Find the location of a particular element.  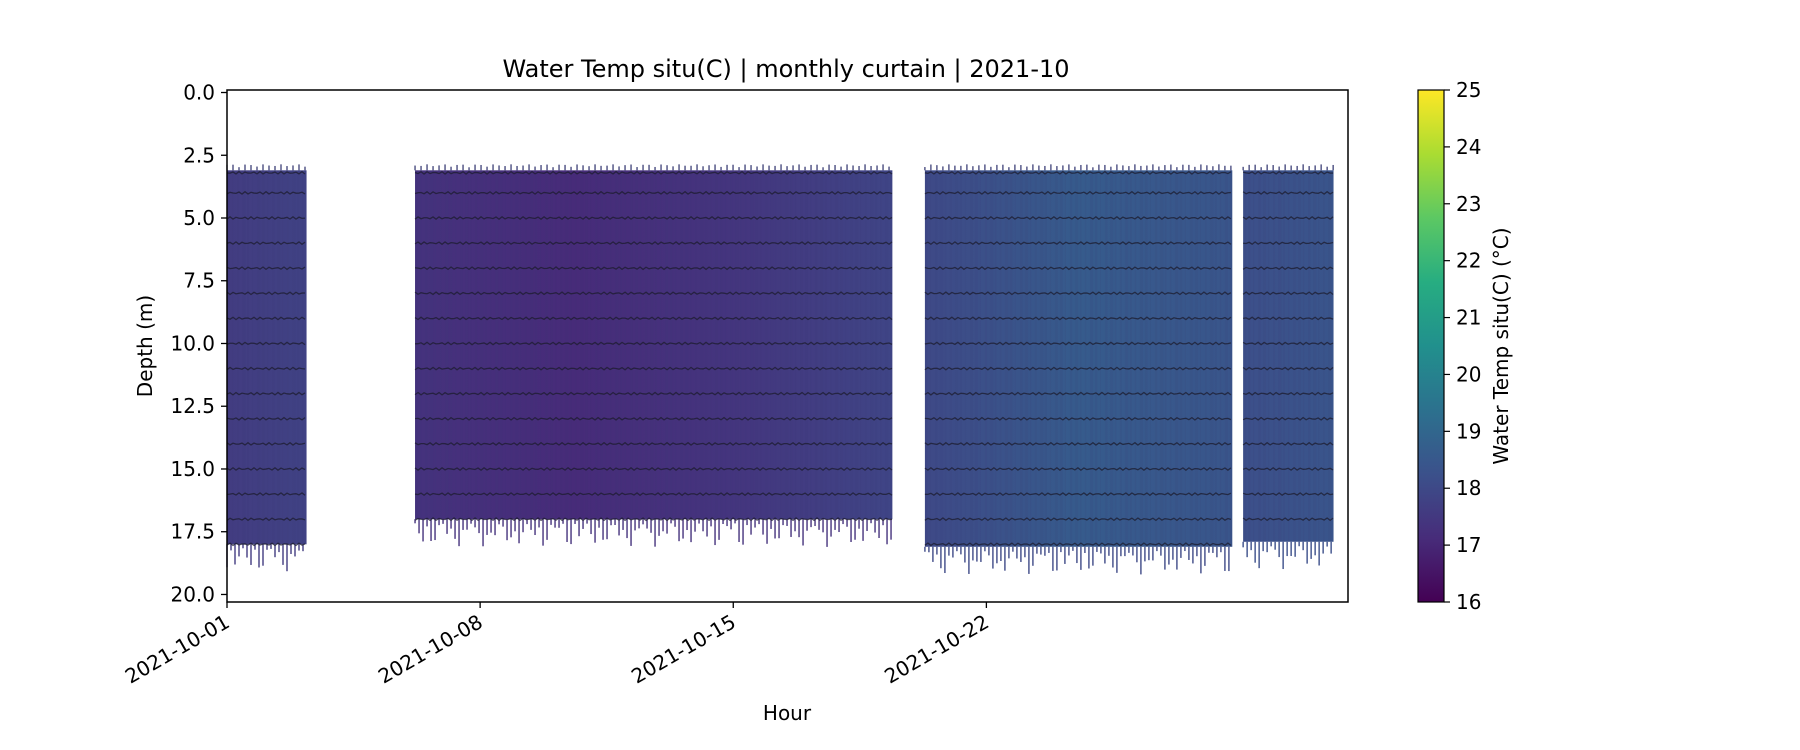

y-tick-label: 17.5 is located at coordinates (192, 532).